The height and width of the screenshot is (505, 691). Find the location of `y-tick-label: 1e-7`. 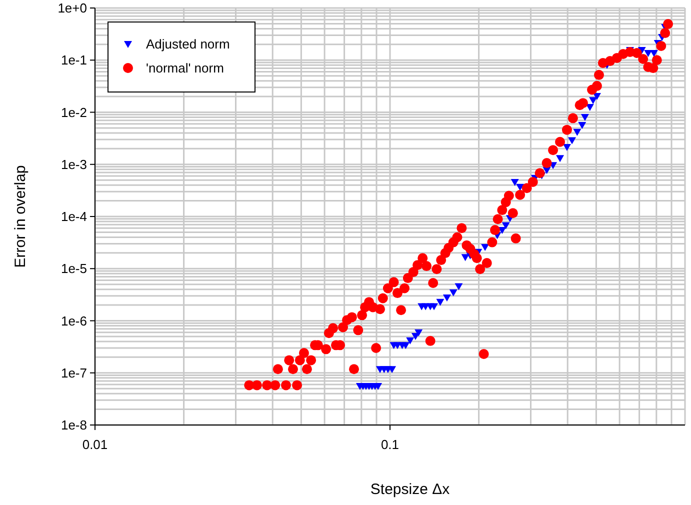

y-tick-label: 1e-7 is located at coordinates (73, 372).